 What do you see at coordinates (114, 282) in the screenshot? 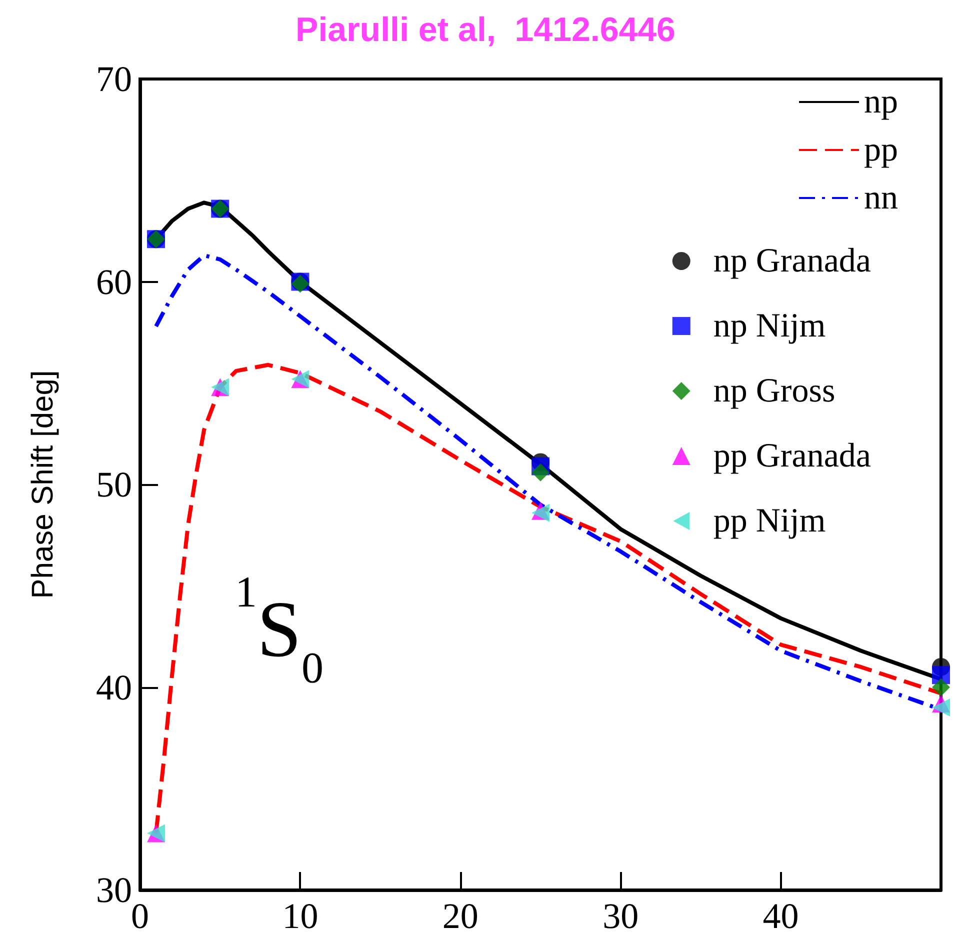
I see `y-tick-label: 60` at bounding box center [114, 282].